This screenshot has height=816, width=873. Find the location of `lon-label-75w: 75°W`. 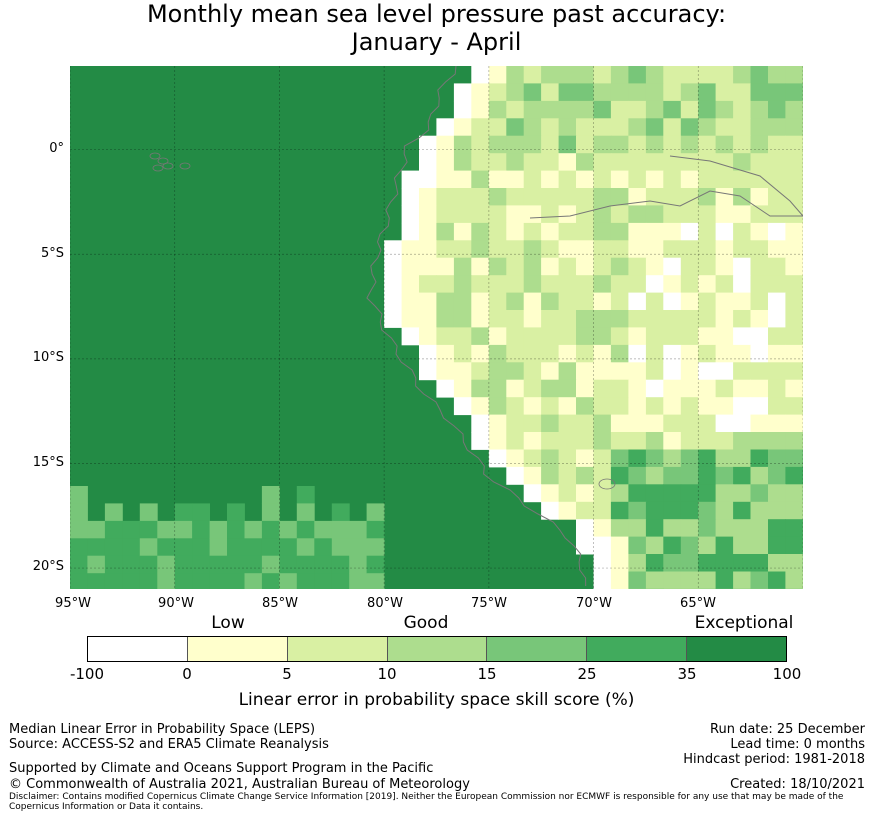

lon-label-75w: 75°W is located at coordinates (489, 603).